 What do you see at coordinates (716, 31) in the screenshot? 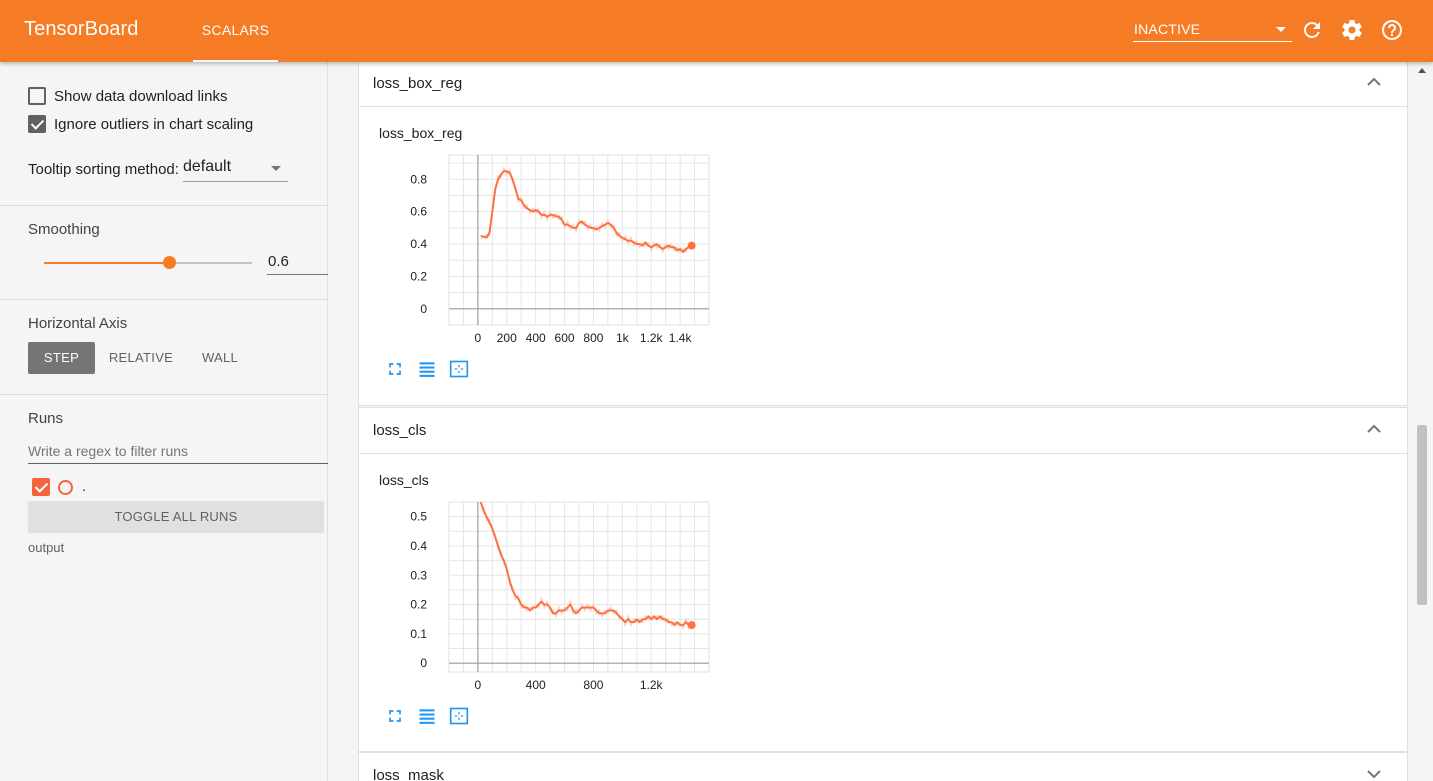
I see `top-app-bar: TensorBoard SCALARS INACTIVE` at bounding box center [716, 31].